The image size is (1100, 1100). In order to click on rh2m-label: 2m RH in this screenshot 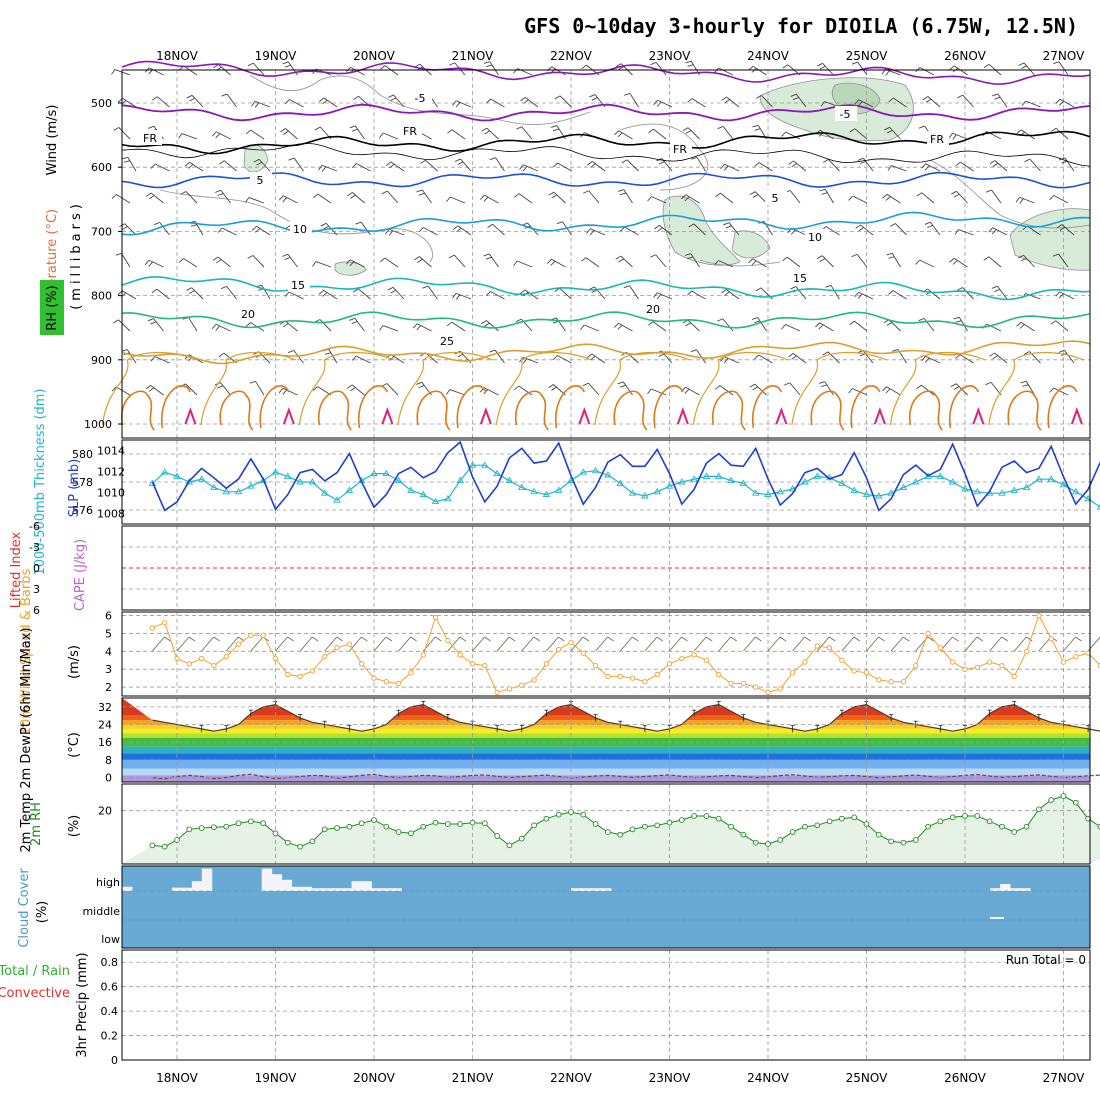, I will do `click(36, 824)`.